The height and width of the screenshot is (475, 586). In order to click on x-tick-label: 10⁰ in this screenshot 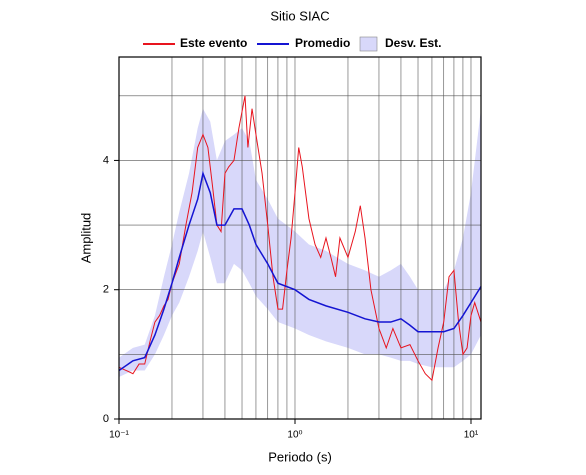, I will do `click(294, 435)`.